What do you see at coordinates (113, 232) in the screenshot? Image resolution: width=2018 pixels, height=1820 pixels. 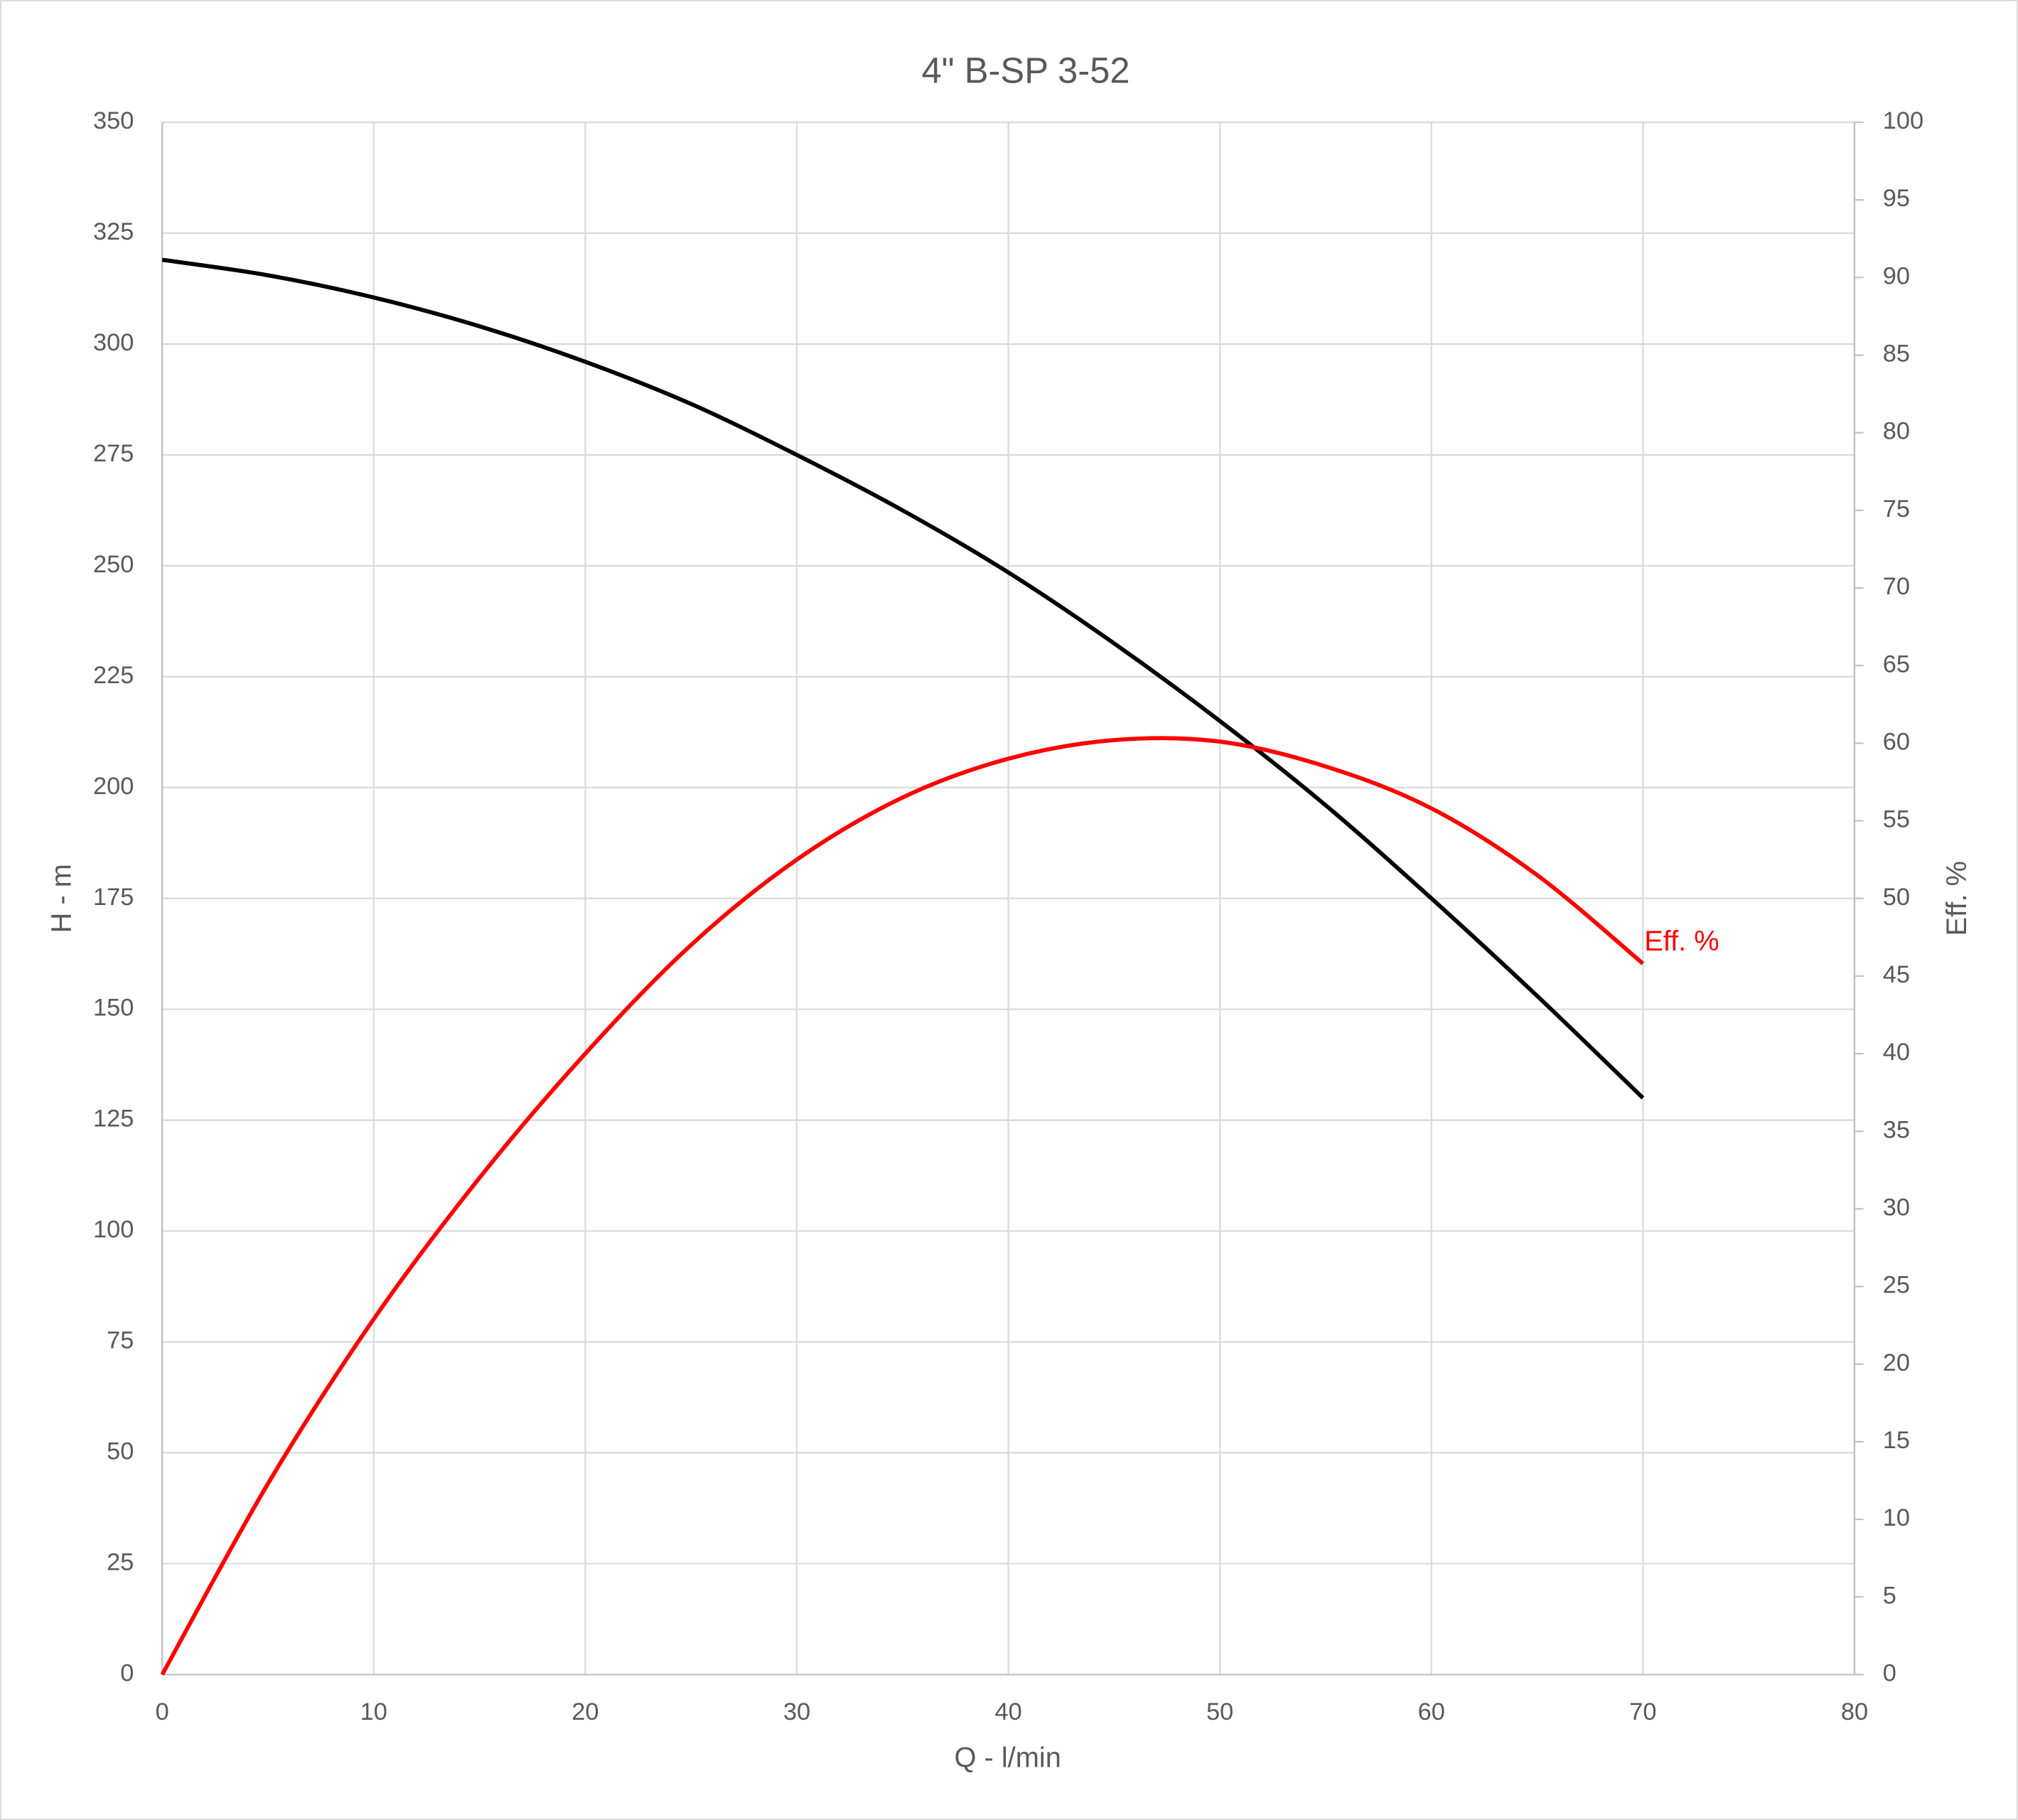 I see `y-tick-label: 325` at bounding box center [113, 232].